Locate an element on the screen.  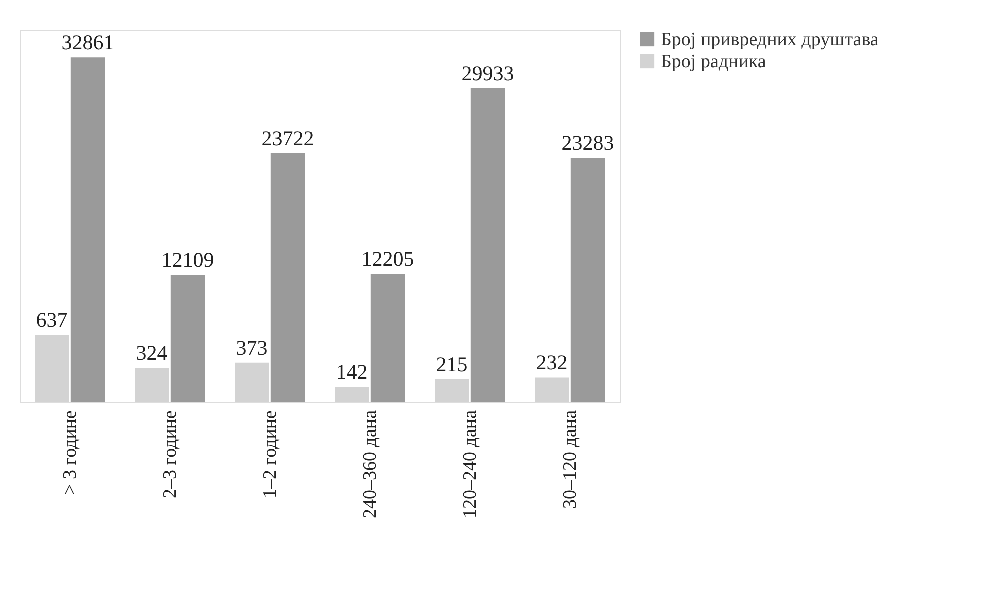
legend-label: Број радника is located at coordinates (714, 62).